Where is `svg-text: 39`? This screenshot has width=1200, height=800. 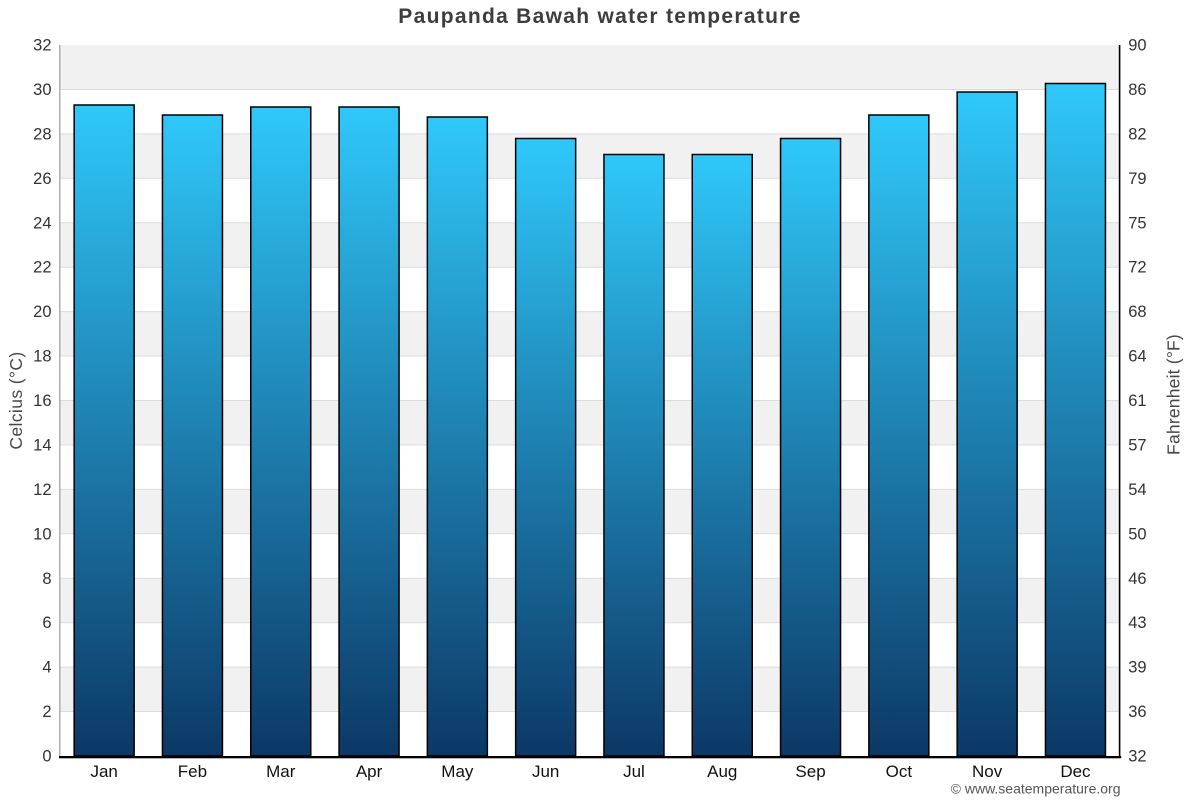 svg-text: 39 is located at coordinates (1137, 668).